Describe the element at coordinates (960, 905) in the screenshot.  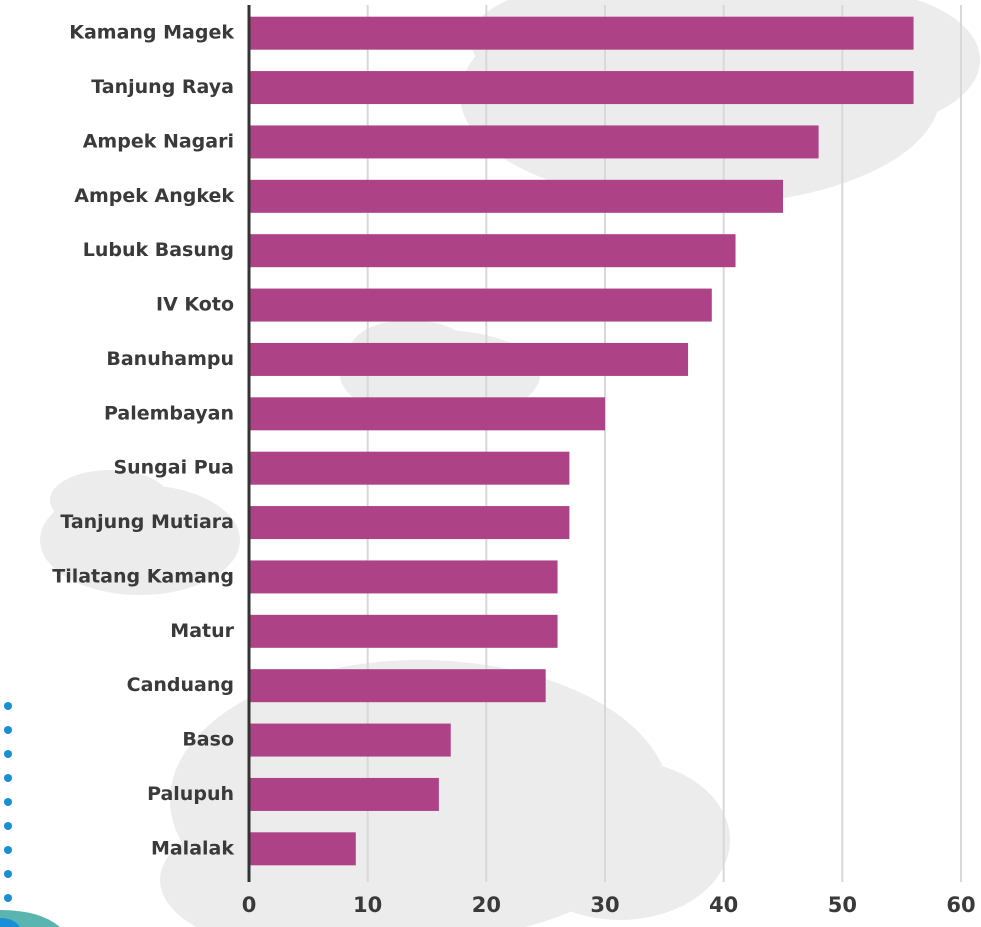
I see `x-tick-label: 60` at that location.